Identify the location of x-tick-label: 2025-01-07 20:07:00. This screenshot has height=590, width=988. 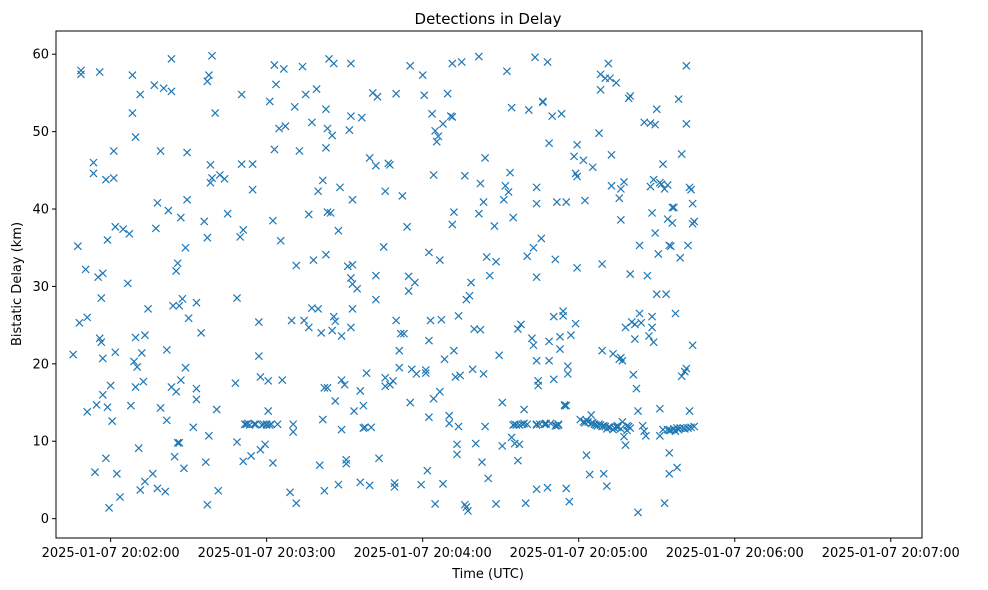
(891, 553).